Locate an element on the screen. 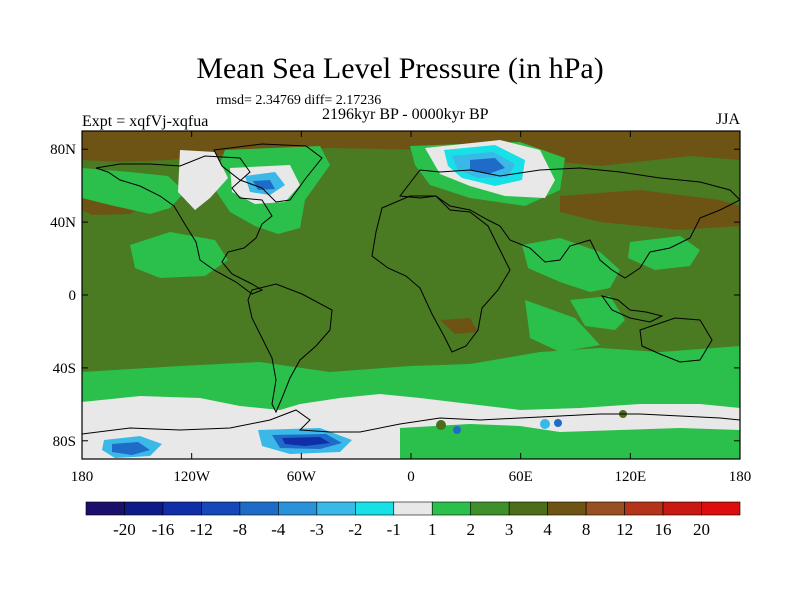  rmsd-diff-stats: rmsd= 2.34769 diff= 2.17236 is located at coordinates (299, 100).